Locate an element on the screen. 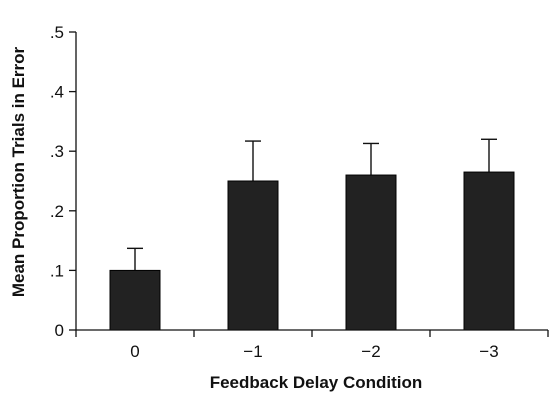 This screenshot has height=394, width=552. y-tick-label: .1 is located at coordinates (57, 270).